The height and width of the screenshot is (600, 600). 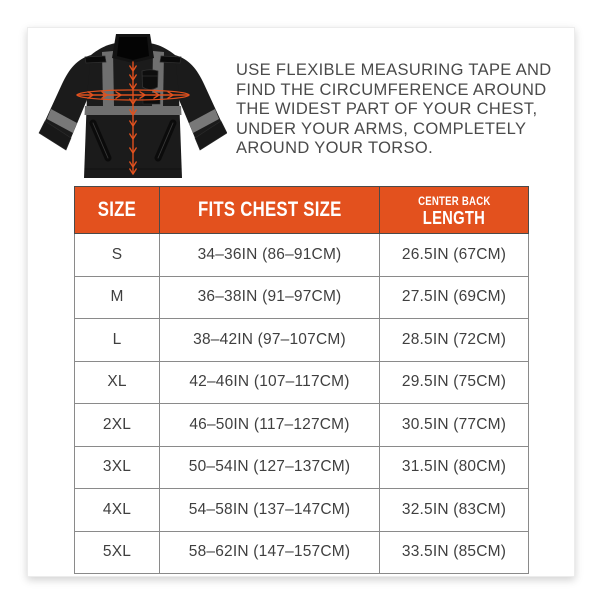 I want to click on table-row: S 34–36IN (86–91CM) 26.5IN (67CM), so click(x=301, y=255).